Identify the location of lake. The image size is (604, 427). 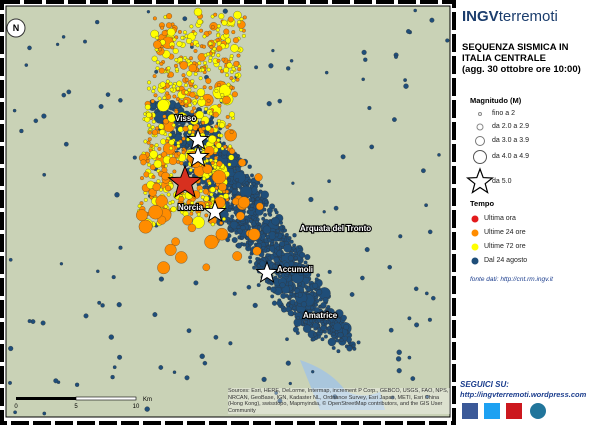
(342, 385).